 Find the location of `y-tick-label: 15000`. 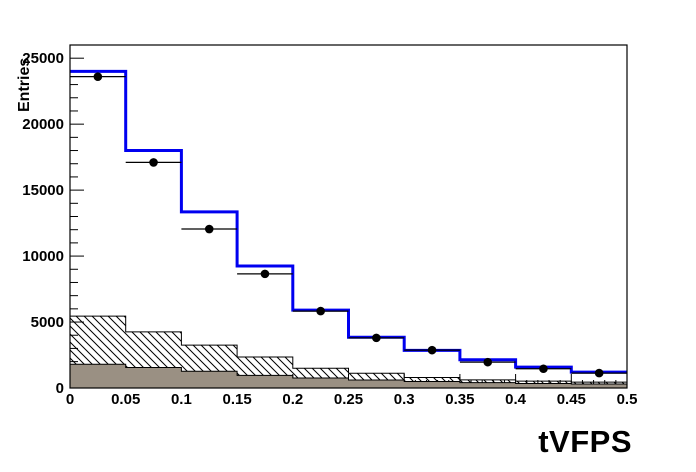

y-tick-label: 15000 is located at coordinates (43, 190).